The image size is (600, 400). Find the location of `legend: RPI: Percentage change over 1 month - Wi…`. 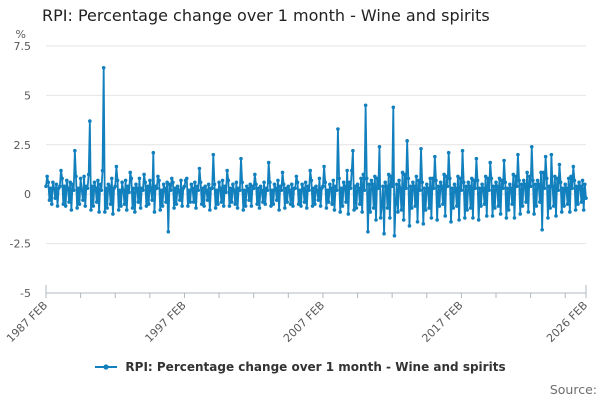

legend: RPI: Percentage change over 1 month - Wi… is located at coordinates (300, 367).